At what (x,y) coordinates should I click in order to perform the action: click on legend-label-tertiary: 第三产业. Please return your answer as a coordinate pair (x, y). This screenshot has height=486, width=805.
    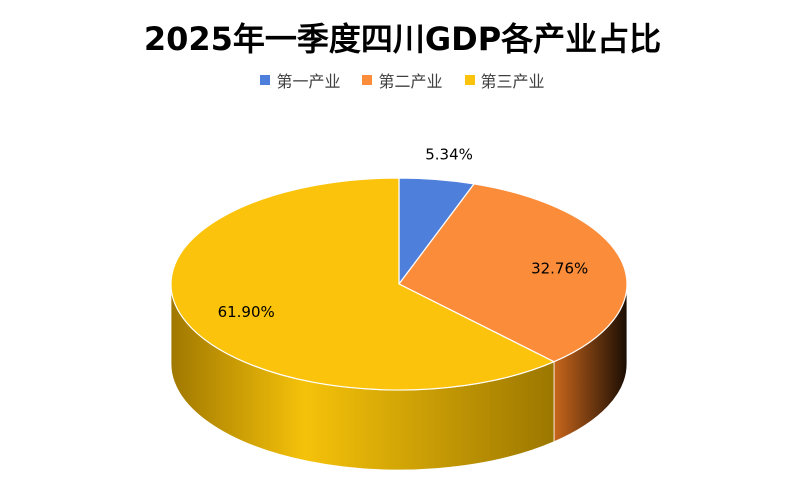
    Looking at the image, I should click on (512, 81).